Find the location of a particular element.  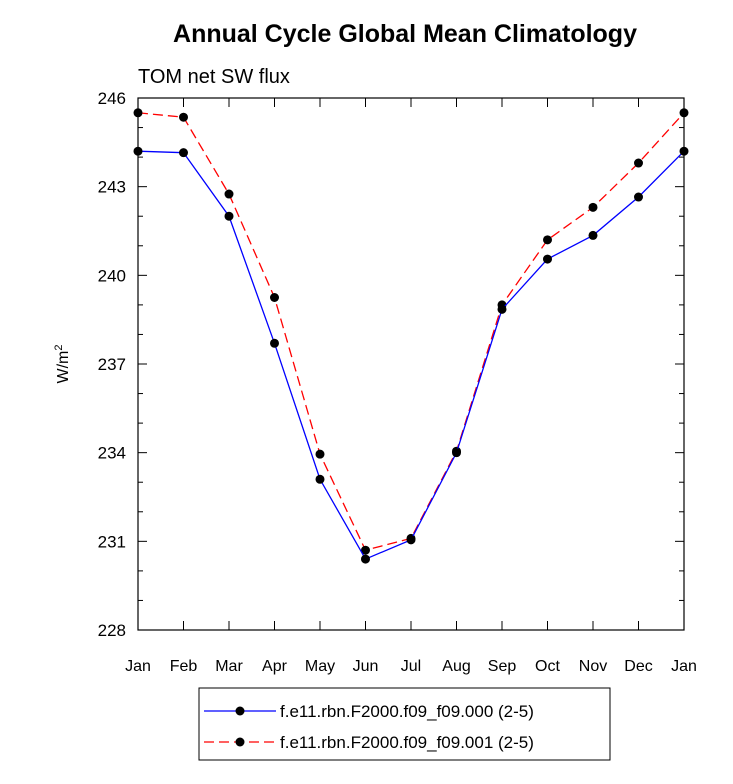

y-tick-label: 246 is located at coordinates (112, 98).